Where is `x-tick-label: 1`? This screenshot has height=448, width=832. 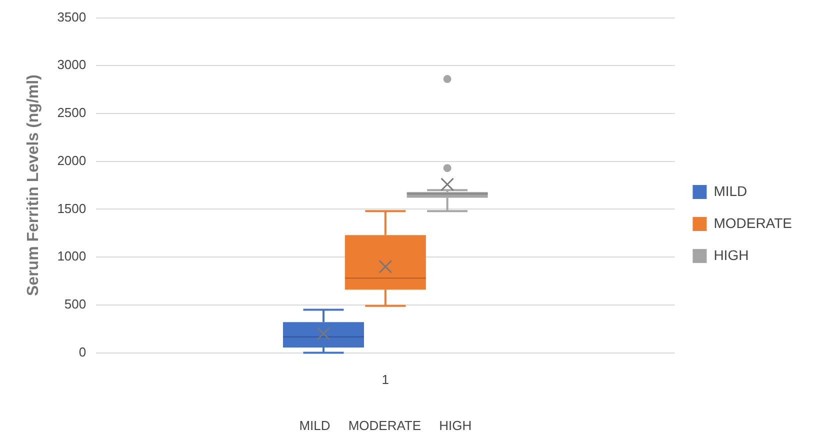 x-tick-label: 1 is located at coordinates (386, 380).